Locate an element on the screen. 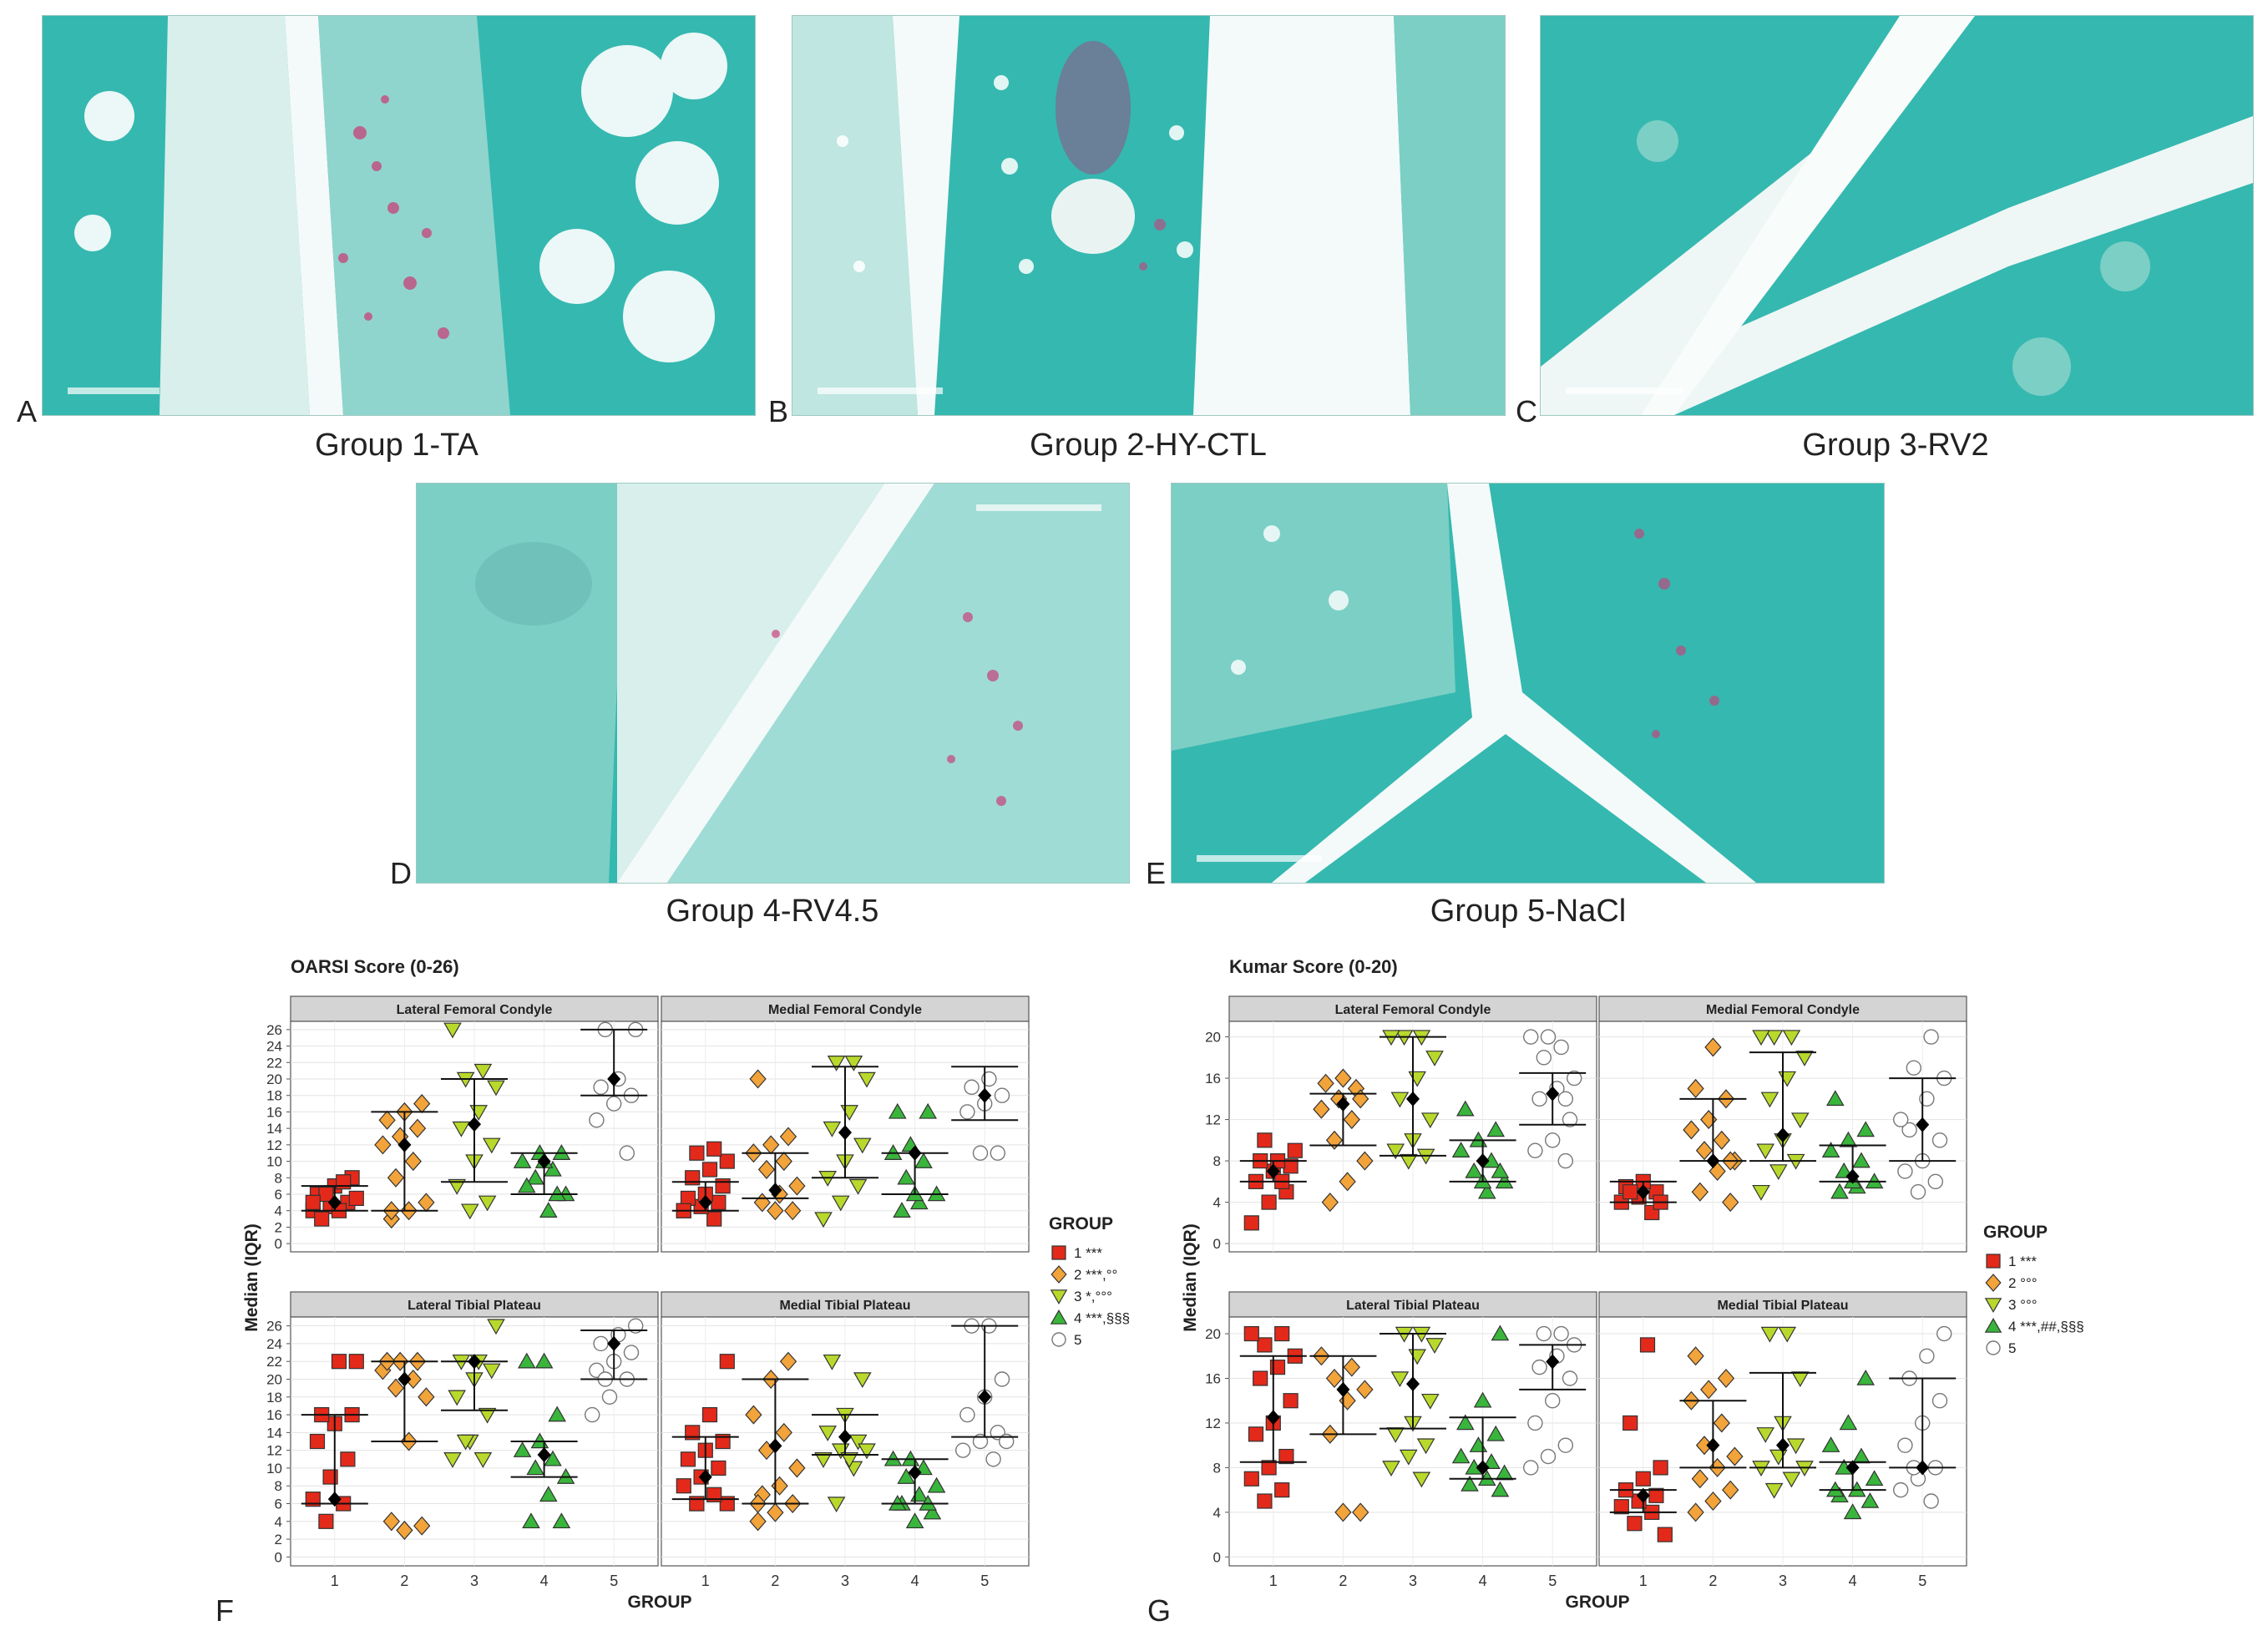 Image resolution: width=2268 pixels, height=1636 pixels. panel-letter-b: B is located at coordinates (778, 411).